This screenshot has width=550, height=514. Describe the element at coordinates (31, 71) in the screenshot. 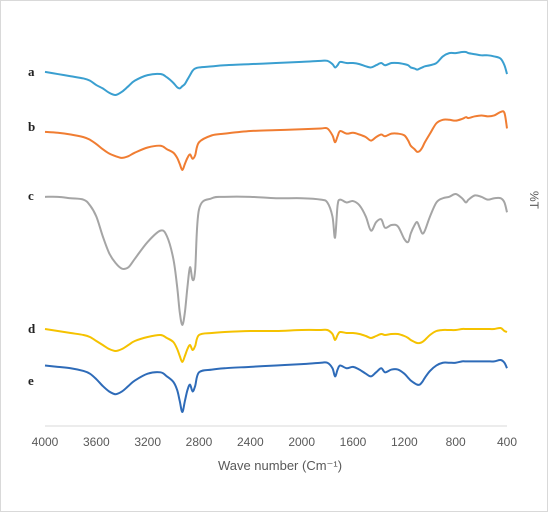

I see `series-label-a: a` at that location.